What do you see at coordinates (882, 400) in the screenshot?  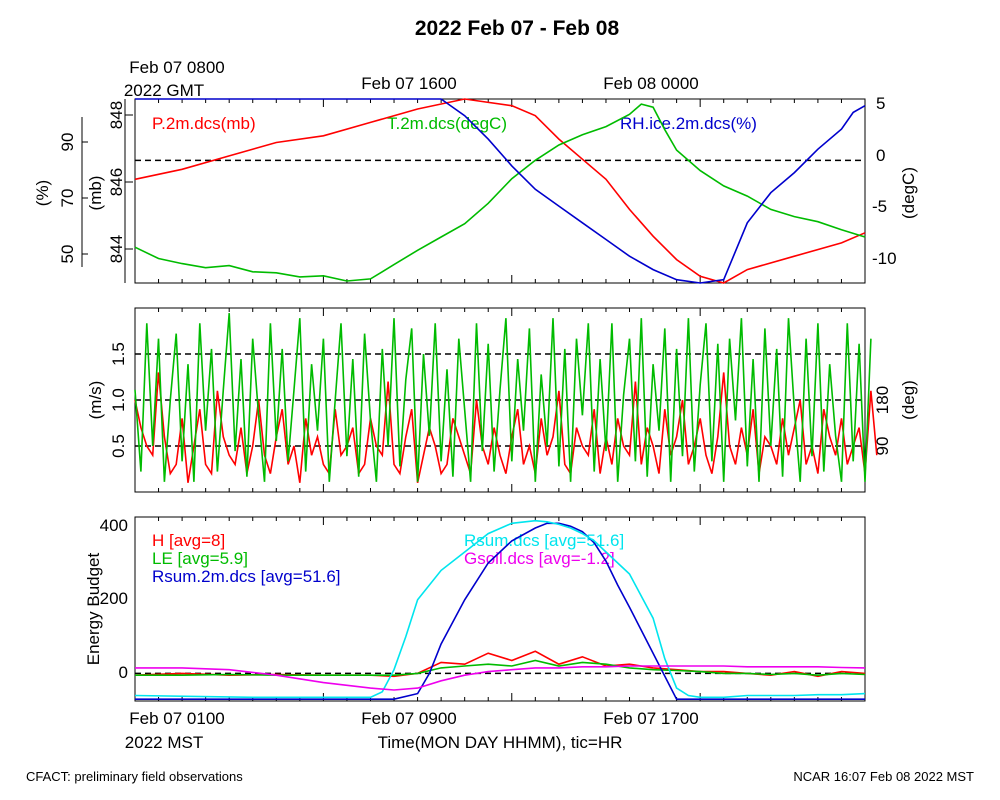 I see `deg-tick-180: 180` at bounding box center [882, 400].